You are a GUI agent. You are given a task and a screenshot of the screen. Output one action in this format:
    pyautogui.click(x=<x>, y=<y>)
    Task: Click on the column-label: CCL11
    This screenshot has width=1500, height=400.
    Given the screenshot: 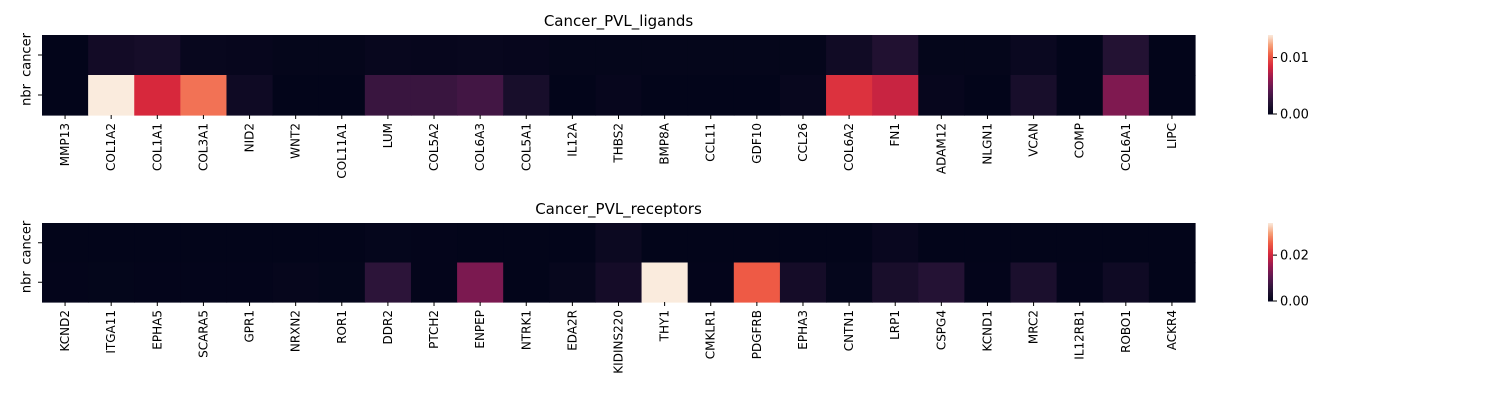 What is the action you would take?
    pyautogui.click(x=711, y=142)
    